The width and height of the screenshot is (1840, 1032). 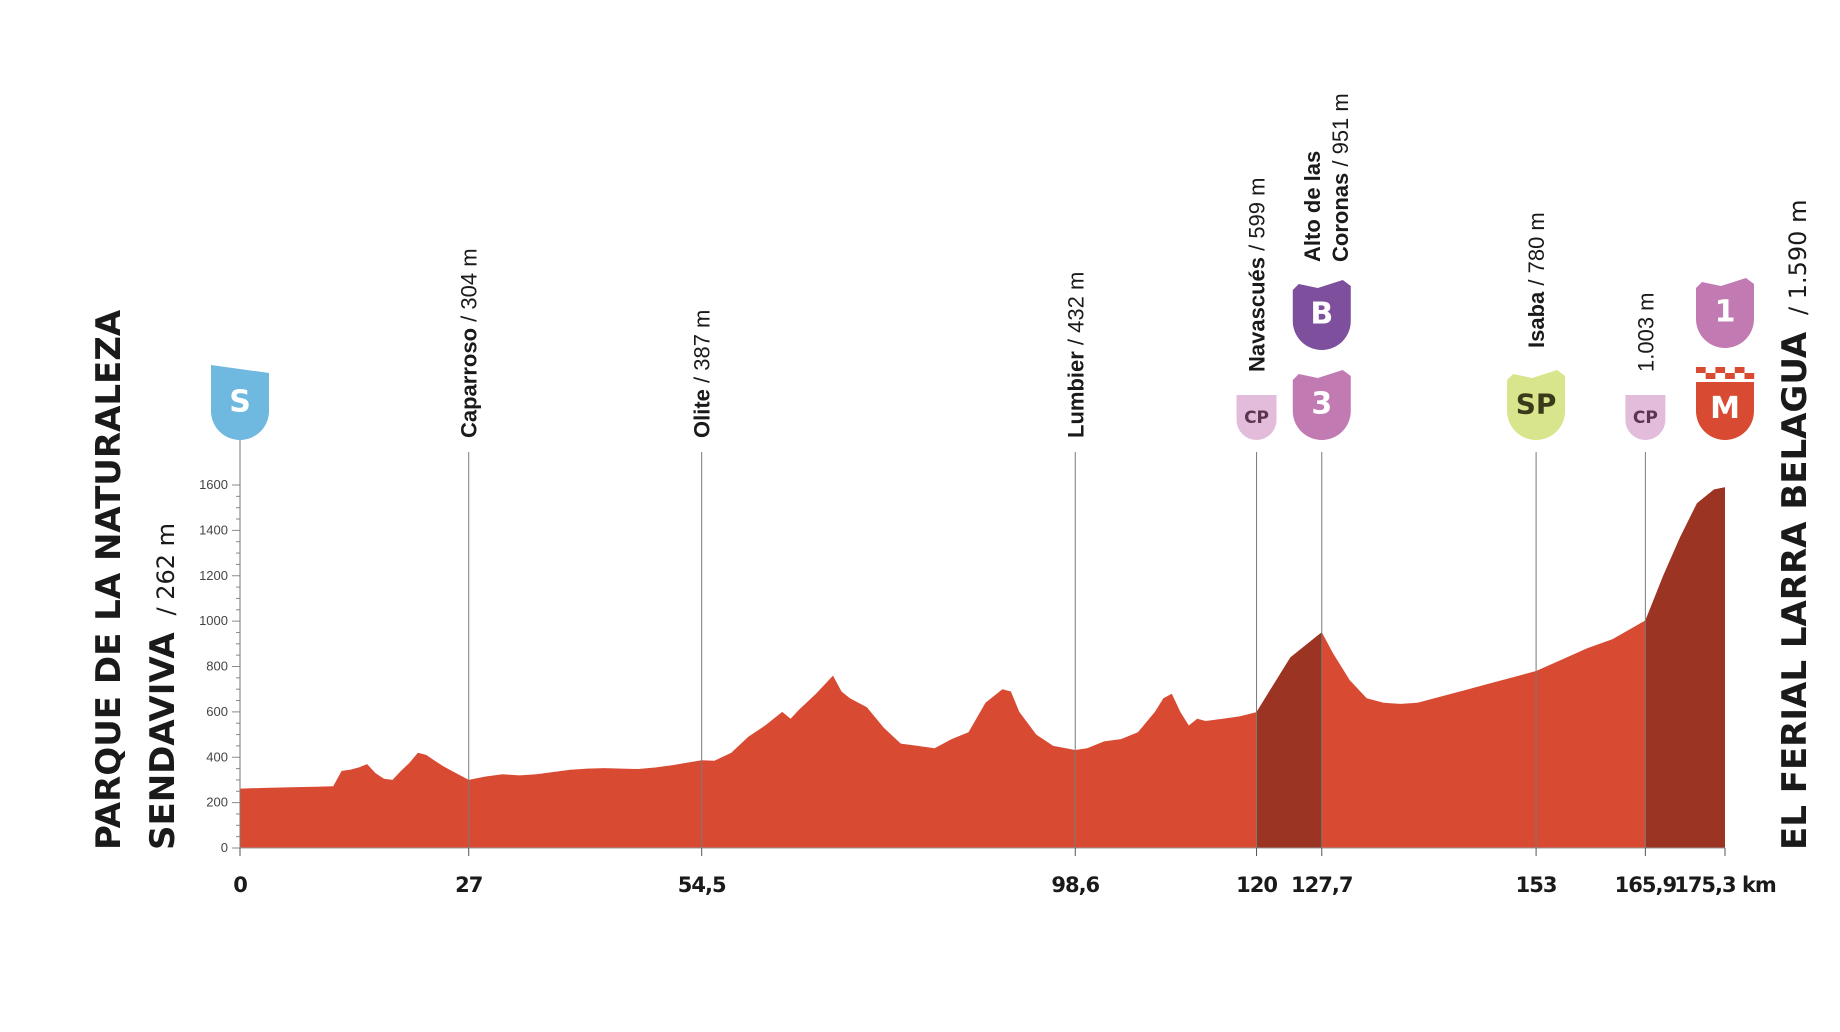 I want to click on waypoint-altitude: / 951 m, so click(x=1340, y=132).